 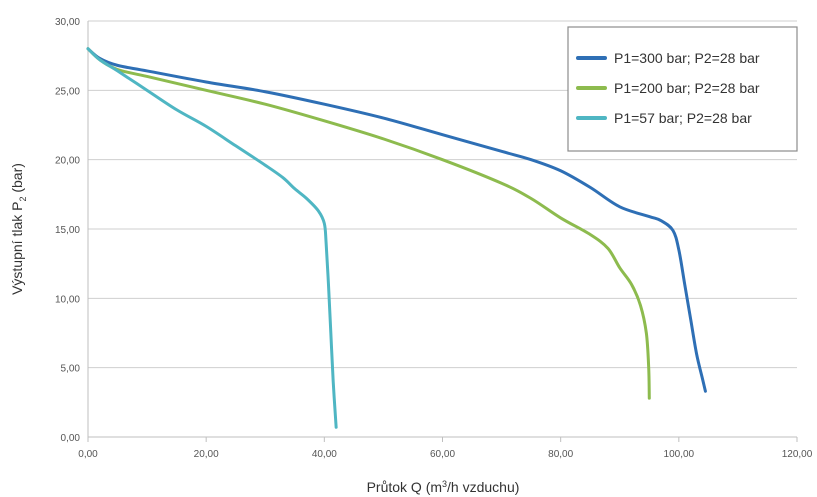 What do you see at coordinates (67, 22) in the screenshot?
I see `y-tick-label: 30,00` at bounding box center [67, 22].